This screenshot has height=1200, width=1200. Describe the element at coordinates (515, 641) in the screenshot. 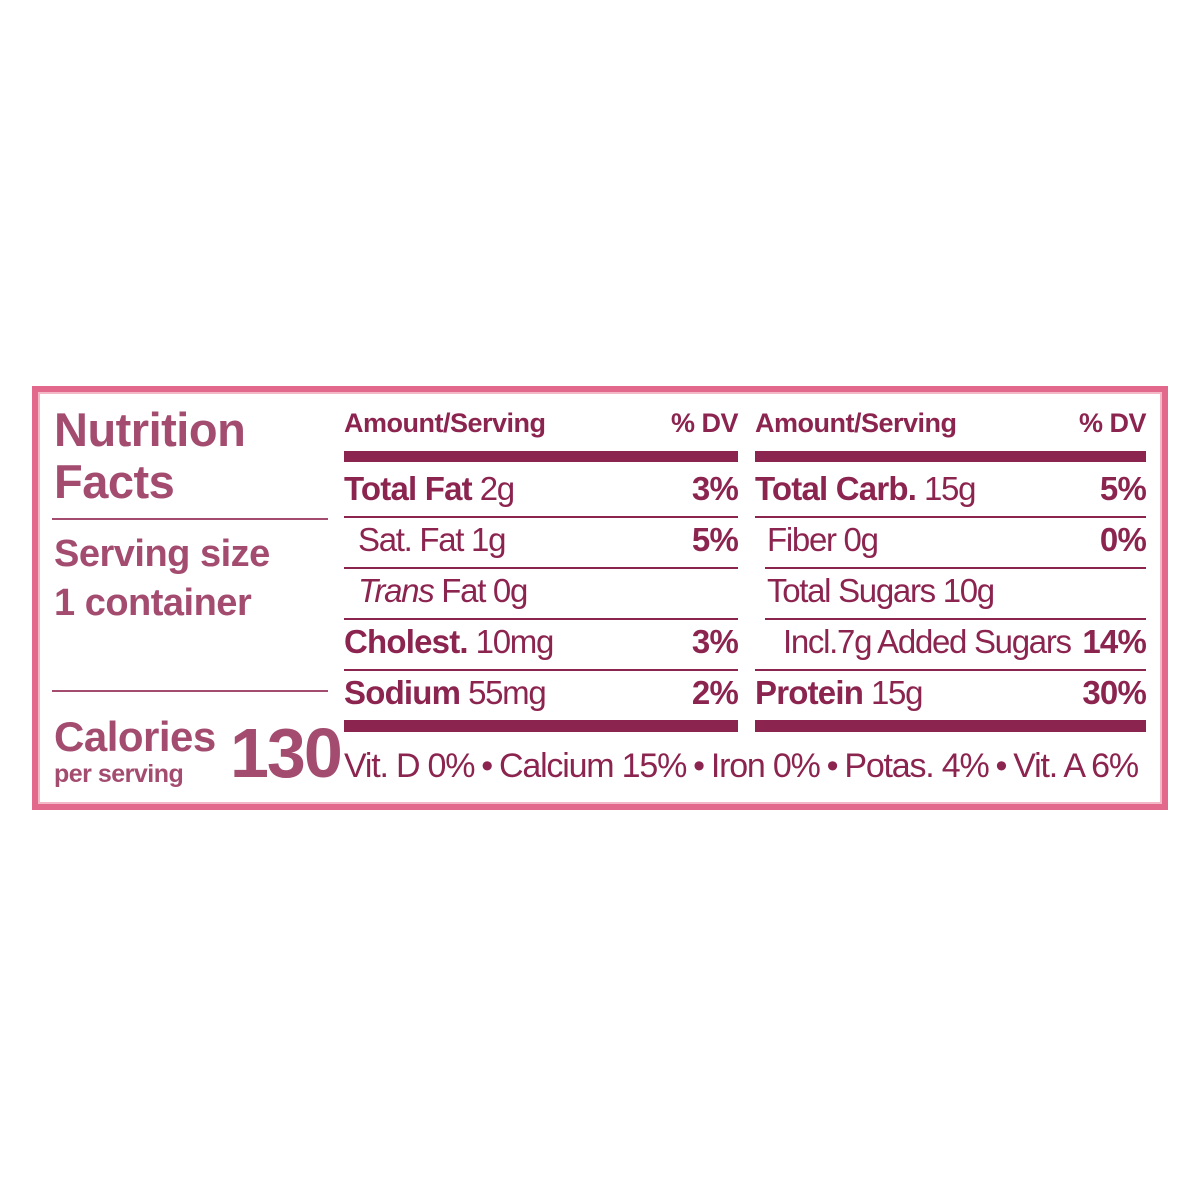

I see `row-amount: 10mg` at that location.